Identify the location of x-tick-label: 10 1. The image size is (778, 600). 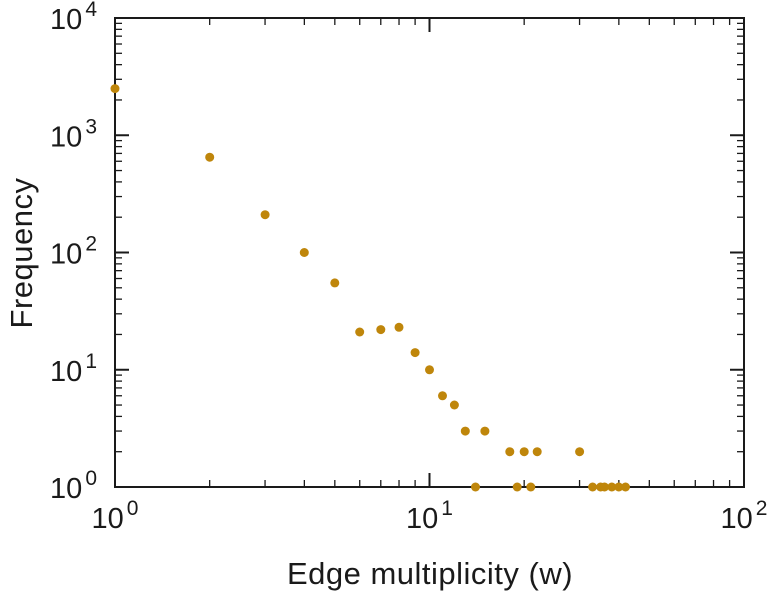
(429, 516).